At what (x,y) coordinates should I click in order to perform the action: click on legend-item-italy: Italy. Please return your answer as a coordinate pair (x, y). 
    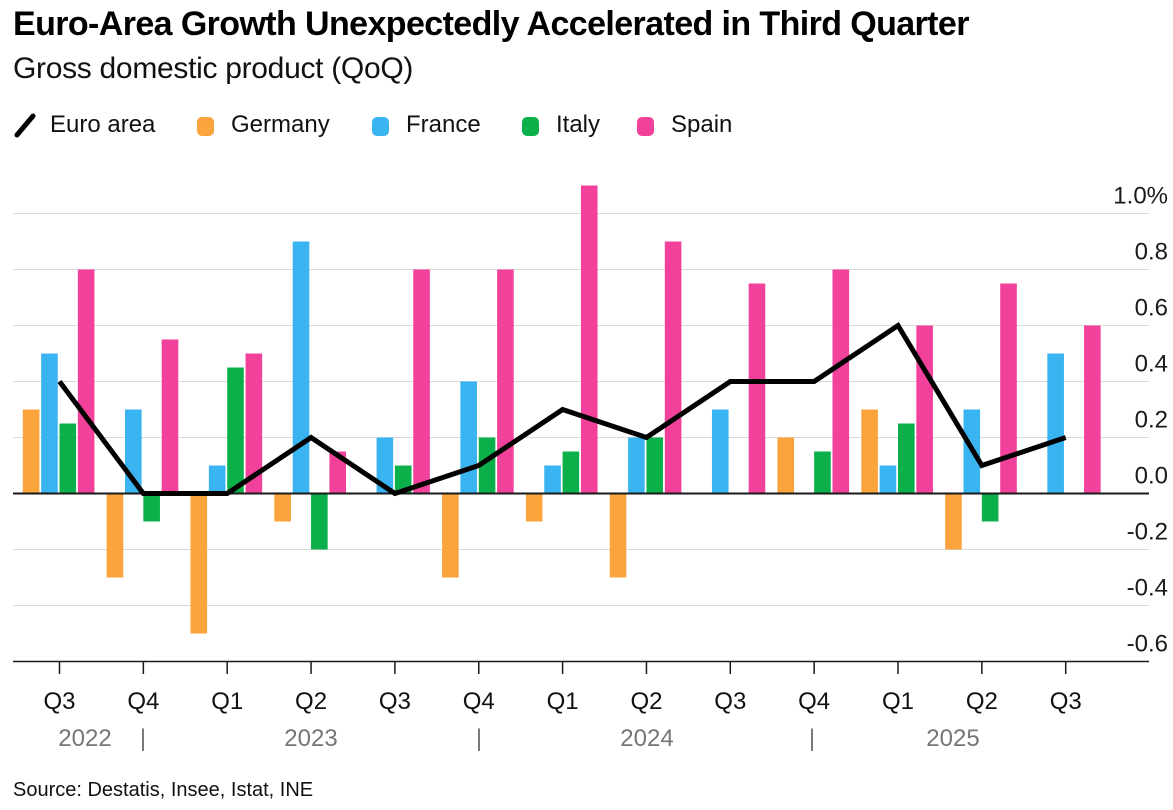
    Looking at the image, I should click on (561, 125).